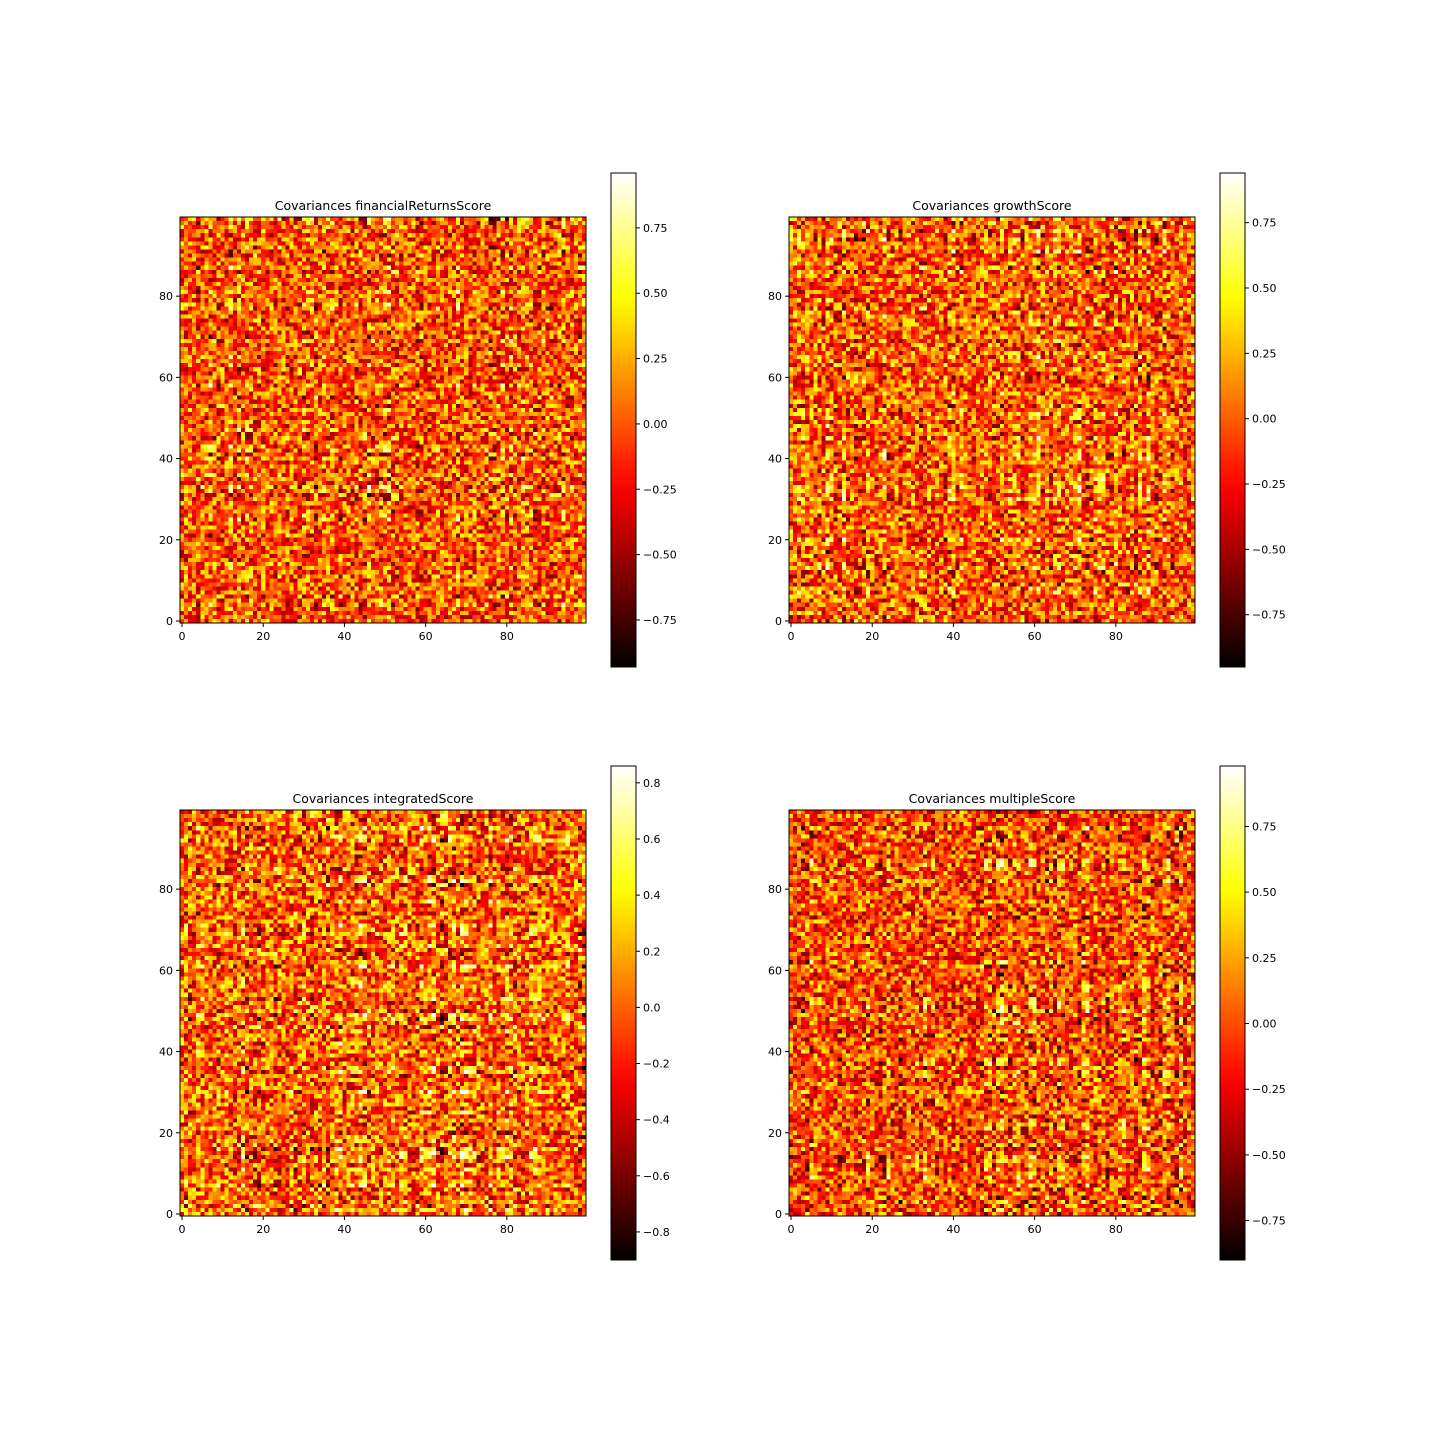 The image size is (1440, 1440). I want to click on colorbar-tick-label: 0.4, so click(652, 895).